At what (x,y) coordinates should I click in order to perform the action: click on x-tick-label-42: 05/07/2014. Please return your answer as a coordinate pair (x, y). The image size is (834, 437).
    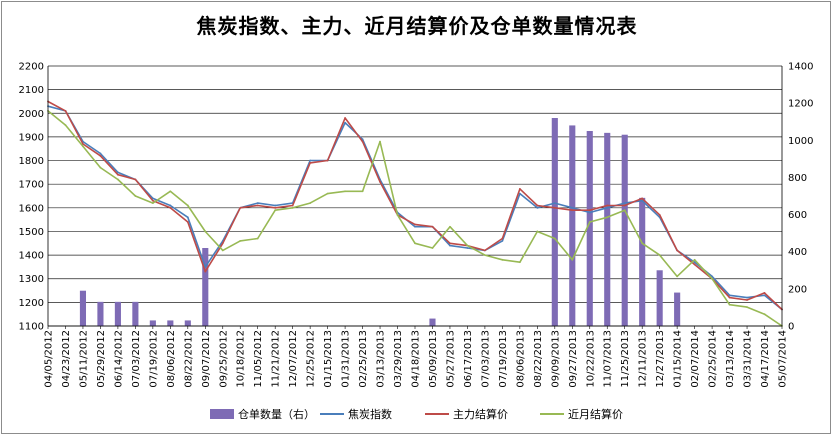
    Looking at the image, I should click on (783, 359).